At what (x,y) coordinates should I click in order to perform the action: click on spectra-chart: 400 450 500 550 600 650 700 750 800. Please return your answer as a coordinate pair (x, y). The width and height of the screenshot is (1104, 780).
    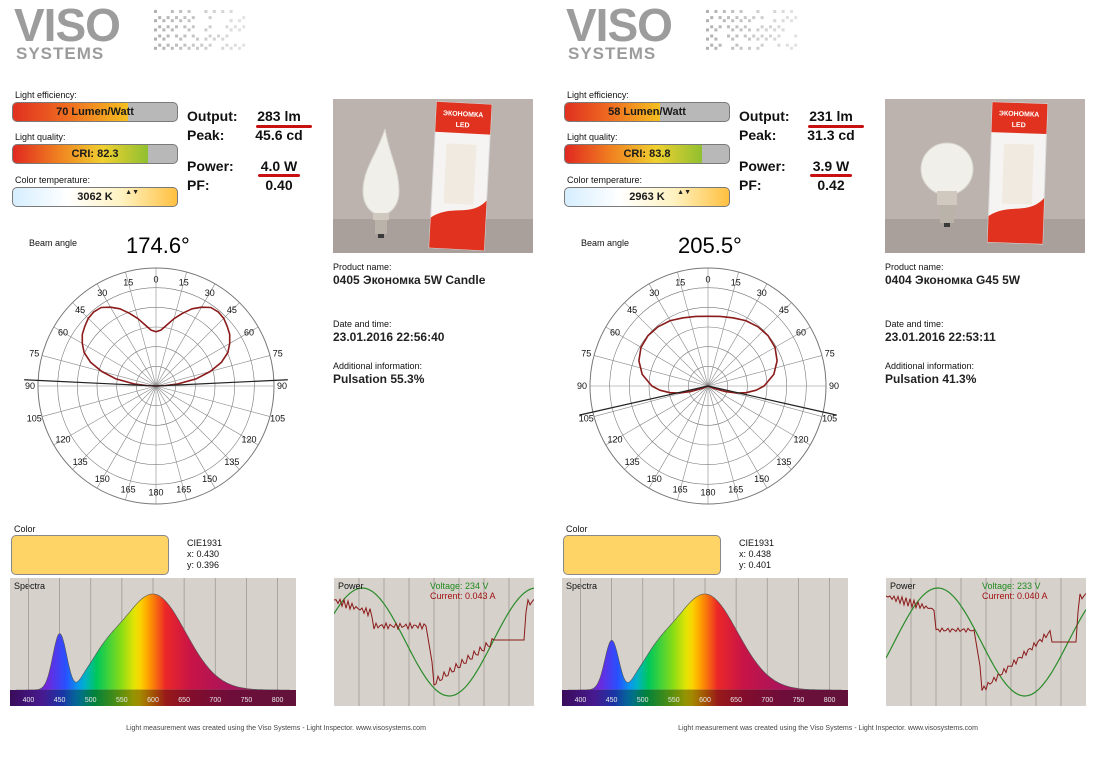
    Looking at the image, I should click on (705, 642).